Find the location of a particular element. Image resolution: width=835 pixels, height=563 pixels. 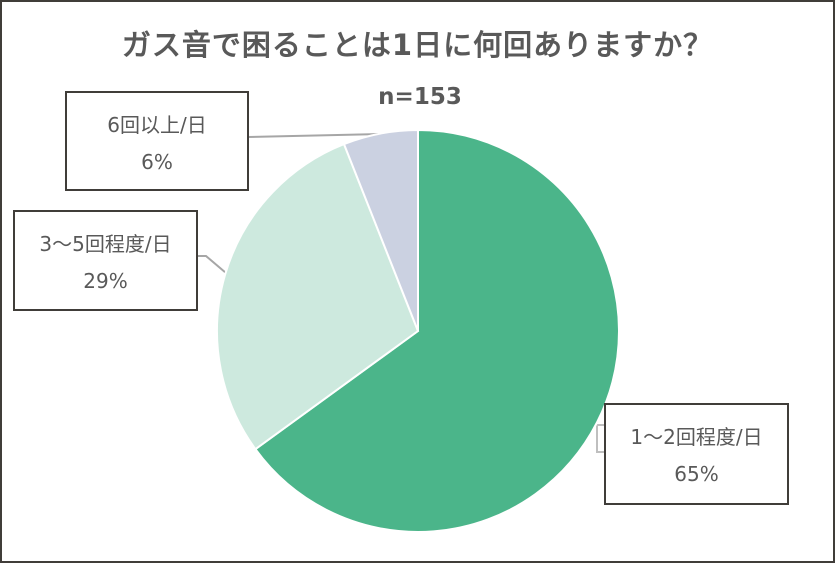

data-label-3-5: 3〜5回程度/日 29% is located at coordinates (105, 260).